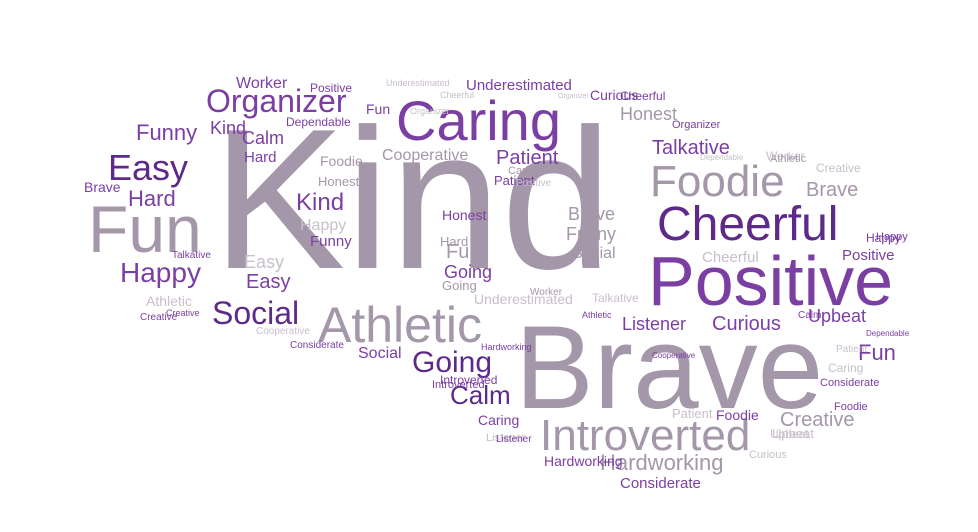 The height and width of the screenshot is (532, 978). I want to click on word-brave-90: Brave, so click(102, 187).